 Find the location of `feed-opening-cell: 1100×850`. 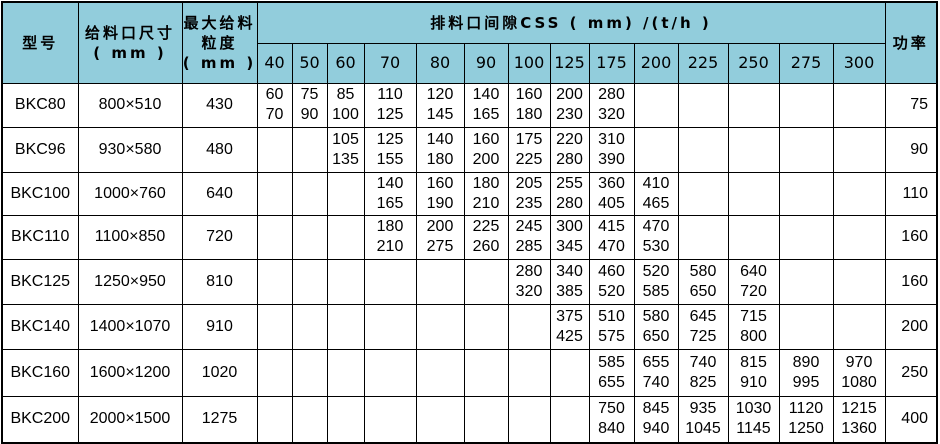

feed-opening-cell: 1100×850 is located at coordinates (130, 237).